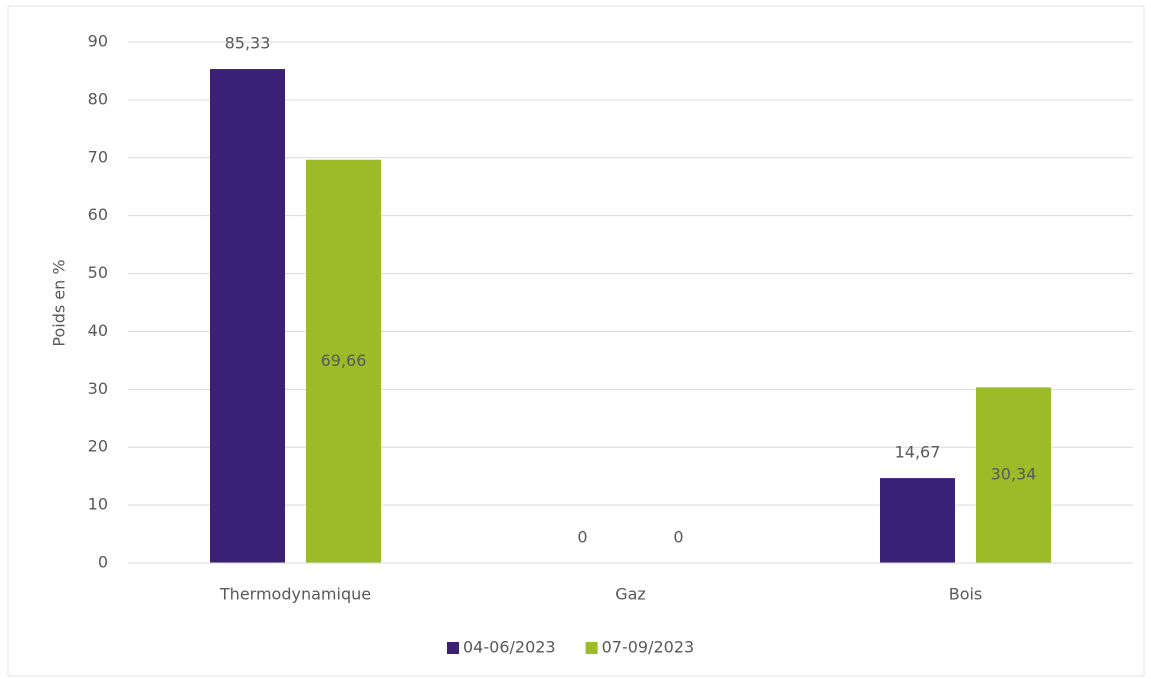 The width and height of the screenshot is (1151, 679). Describe the element at coordinates (648, 647) in the screenshot. I see `legend-label: 07-09/2023` at that location.